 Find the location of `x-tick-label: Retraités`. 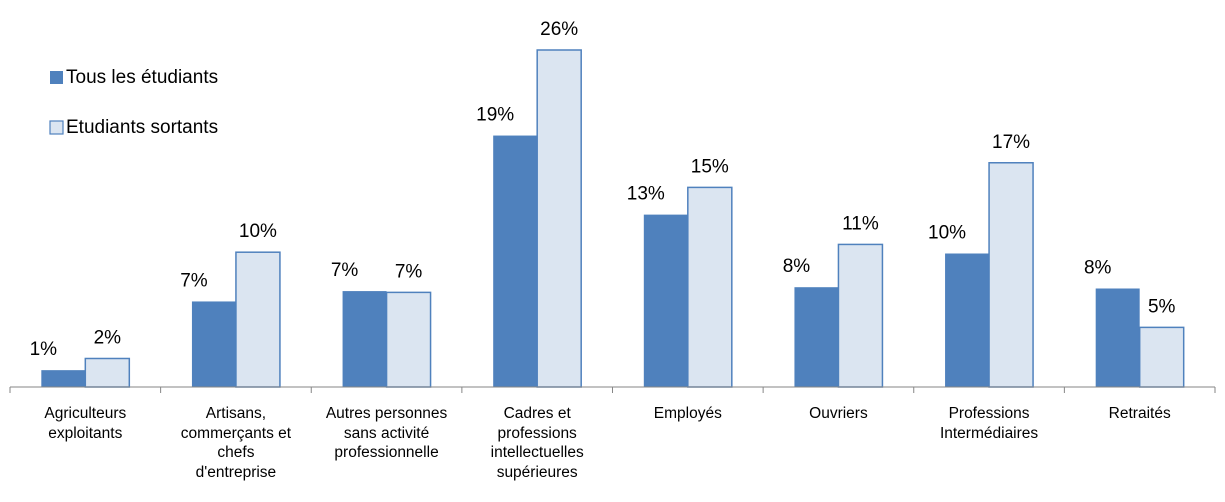

x-tick-label: Retraités is located at coordinates (1139, 413).